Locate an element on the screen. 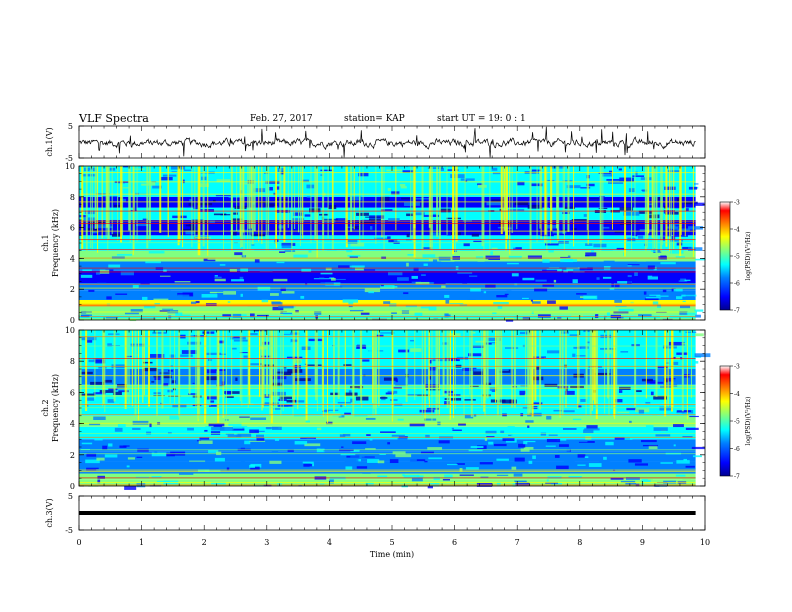 The width and height of the screenshot is (792, 612). spectrum-band is located at coordinates (387, 476).